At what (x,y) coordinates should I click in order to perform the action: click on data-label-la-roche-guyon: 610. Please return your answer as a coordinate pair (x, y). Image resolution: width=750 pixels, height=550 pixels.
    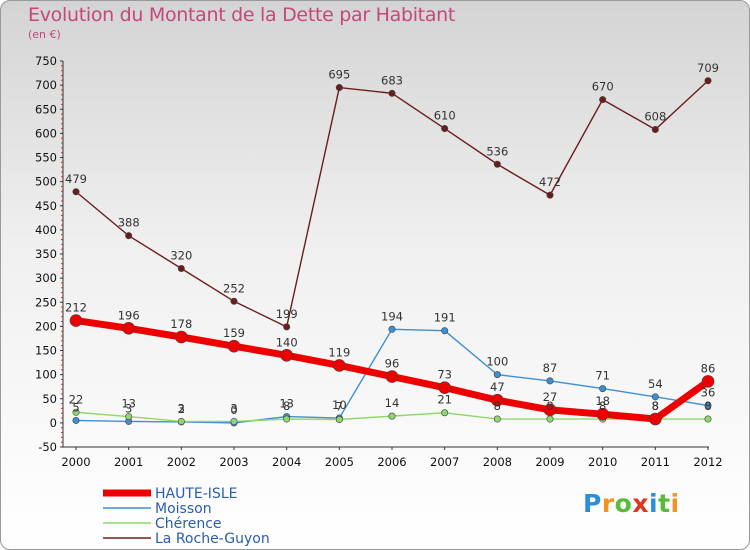
    Looking at the image, I should click on (445, 116).